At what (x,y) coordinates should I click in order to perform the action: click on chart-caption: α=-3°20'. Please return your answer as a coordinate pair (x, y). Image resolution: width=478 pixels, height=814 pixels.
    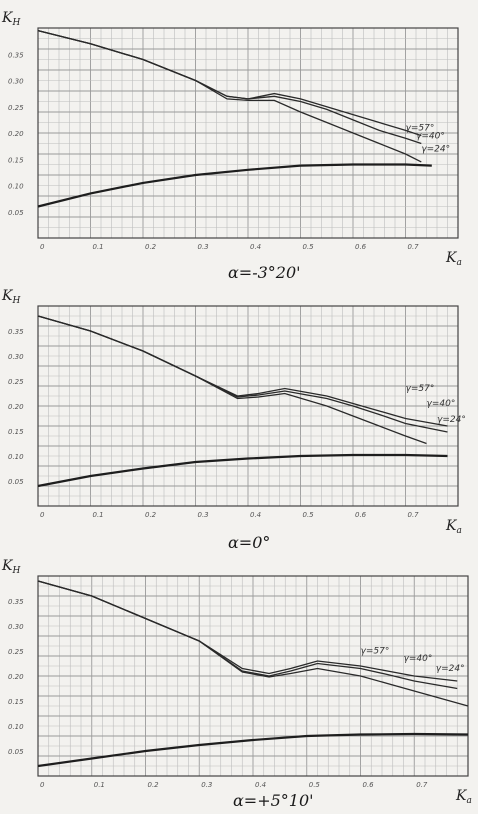
    Looking at the image, I should click on (264, 272).